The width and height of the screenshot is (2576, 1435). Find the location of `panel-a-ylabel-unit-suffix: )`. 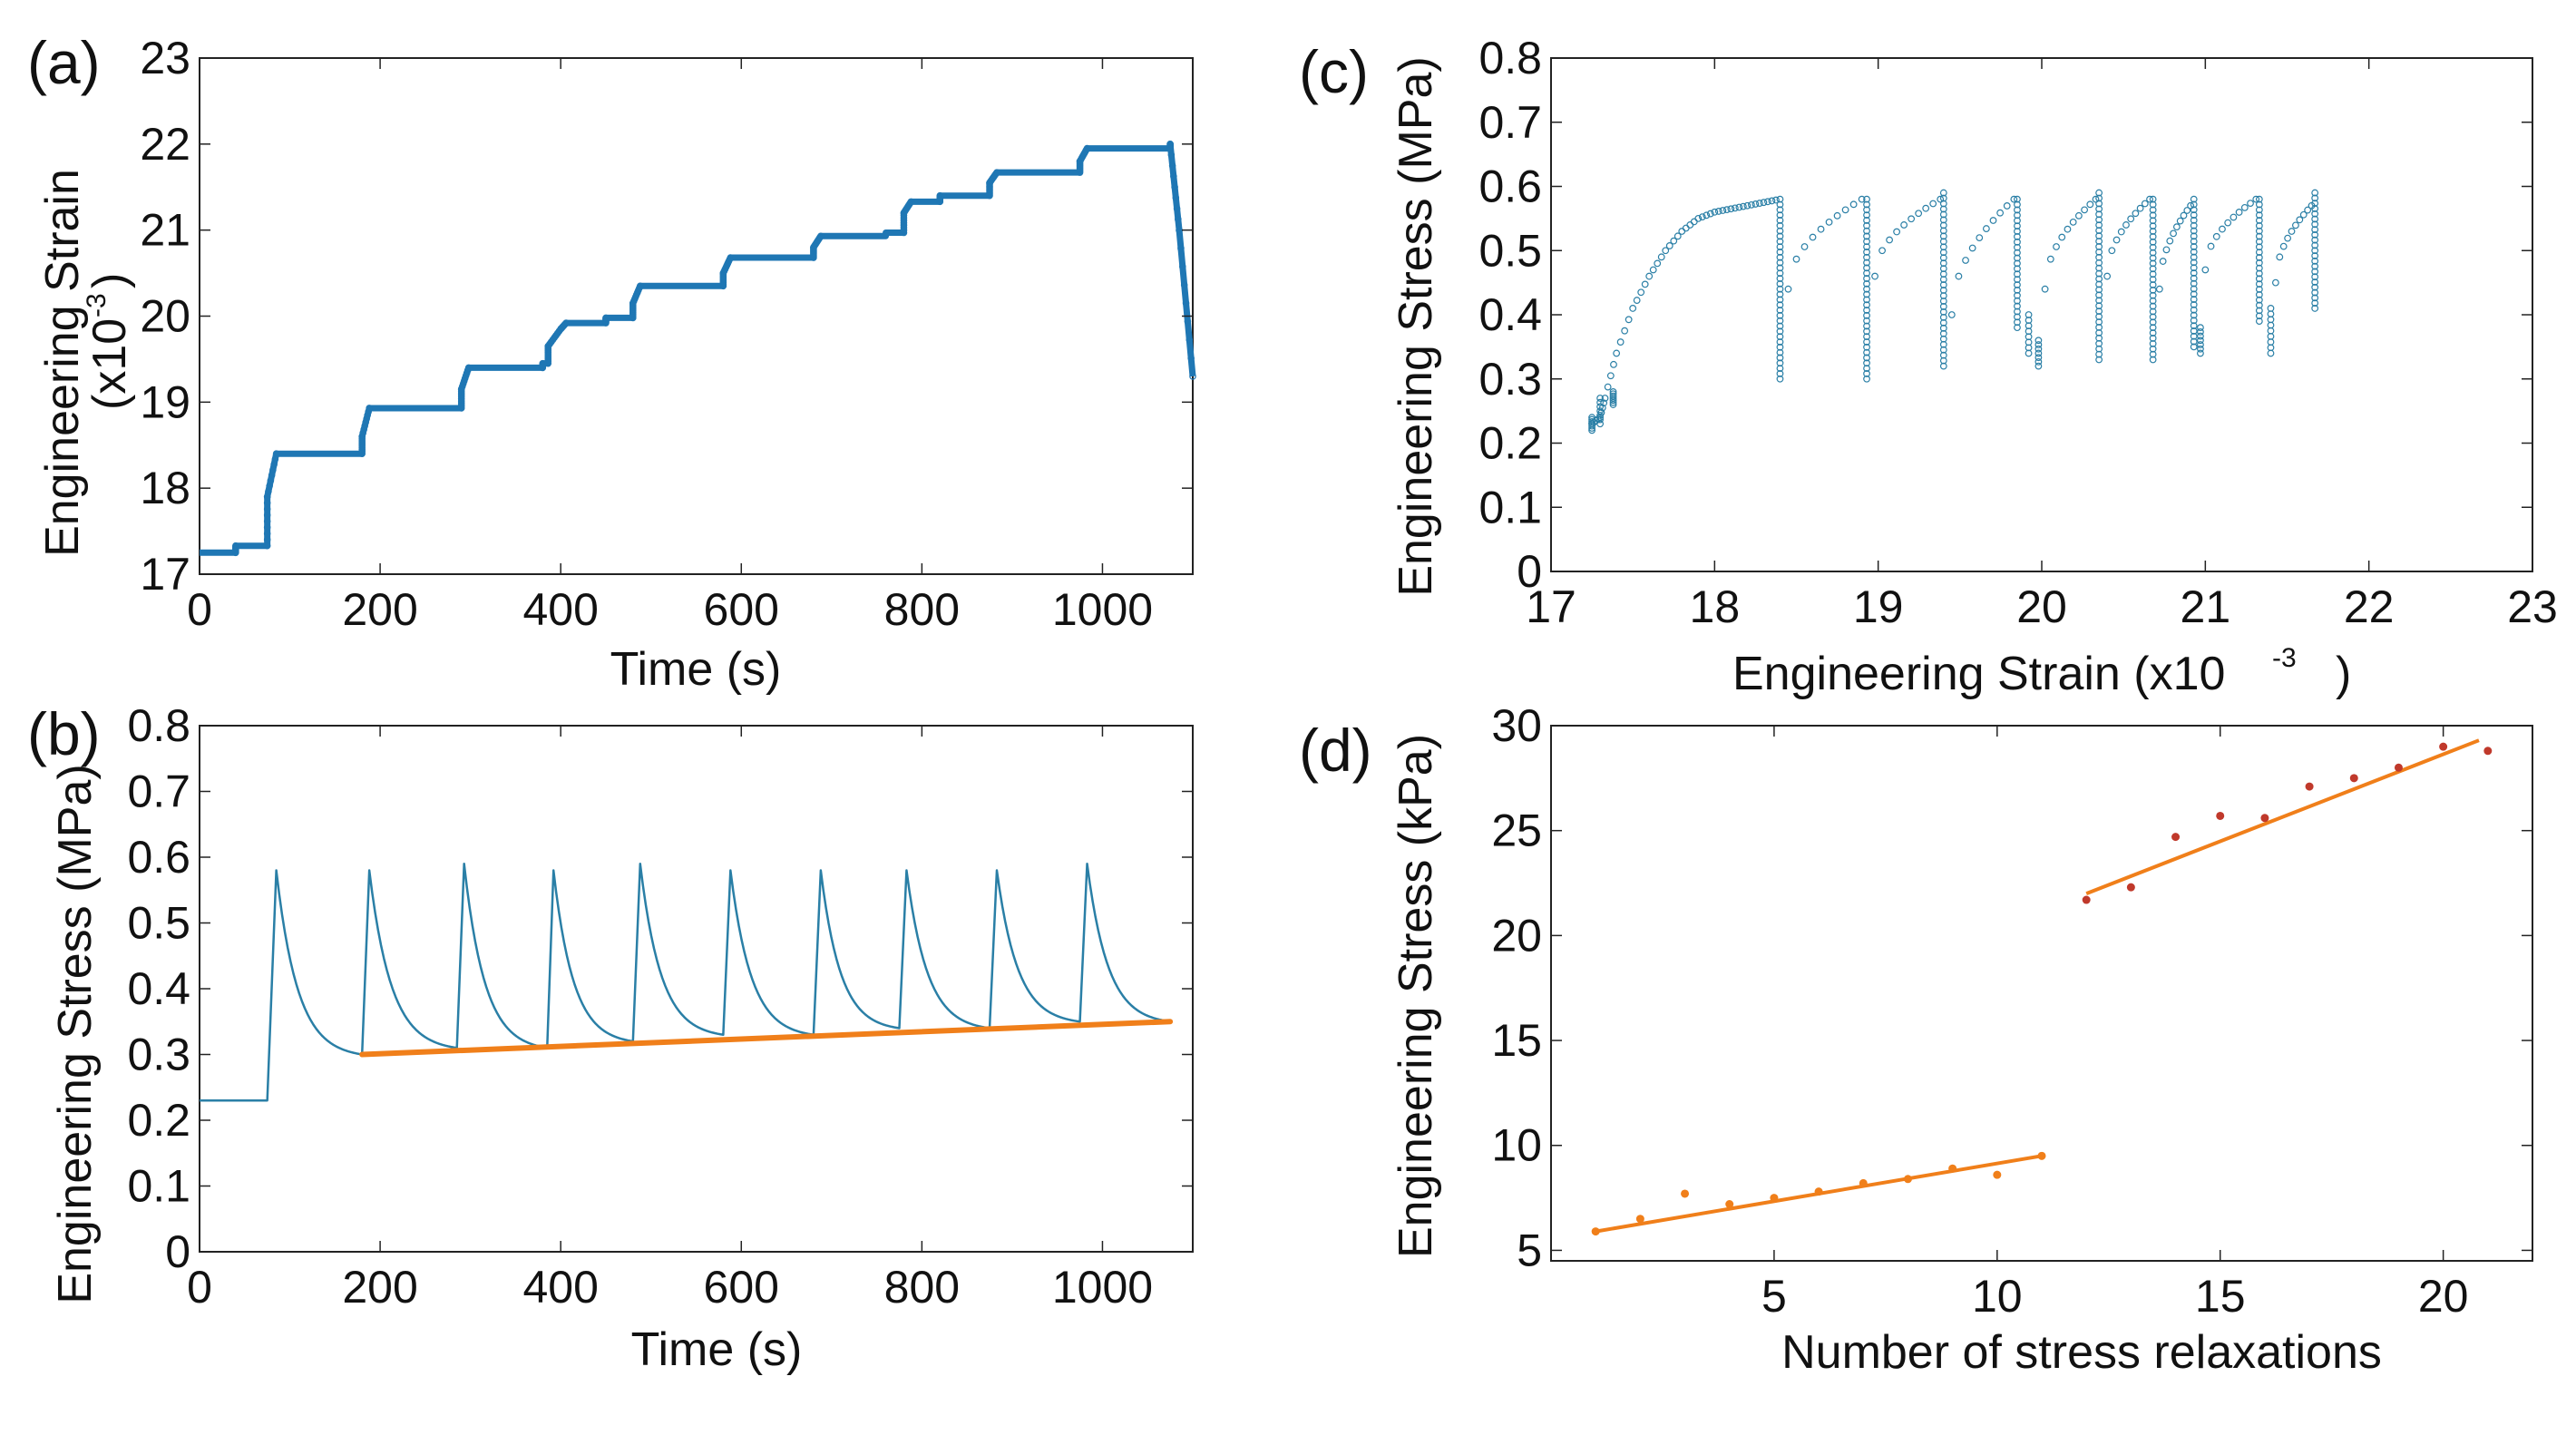

panel-a-ylabel-unit-suffix: ) is located at coordinates (109, 280).